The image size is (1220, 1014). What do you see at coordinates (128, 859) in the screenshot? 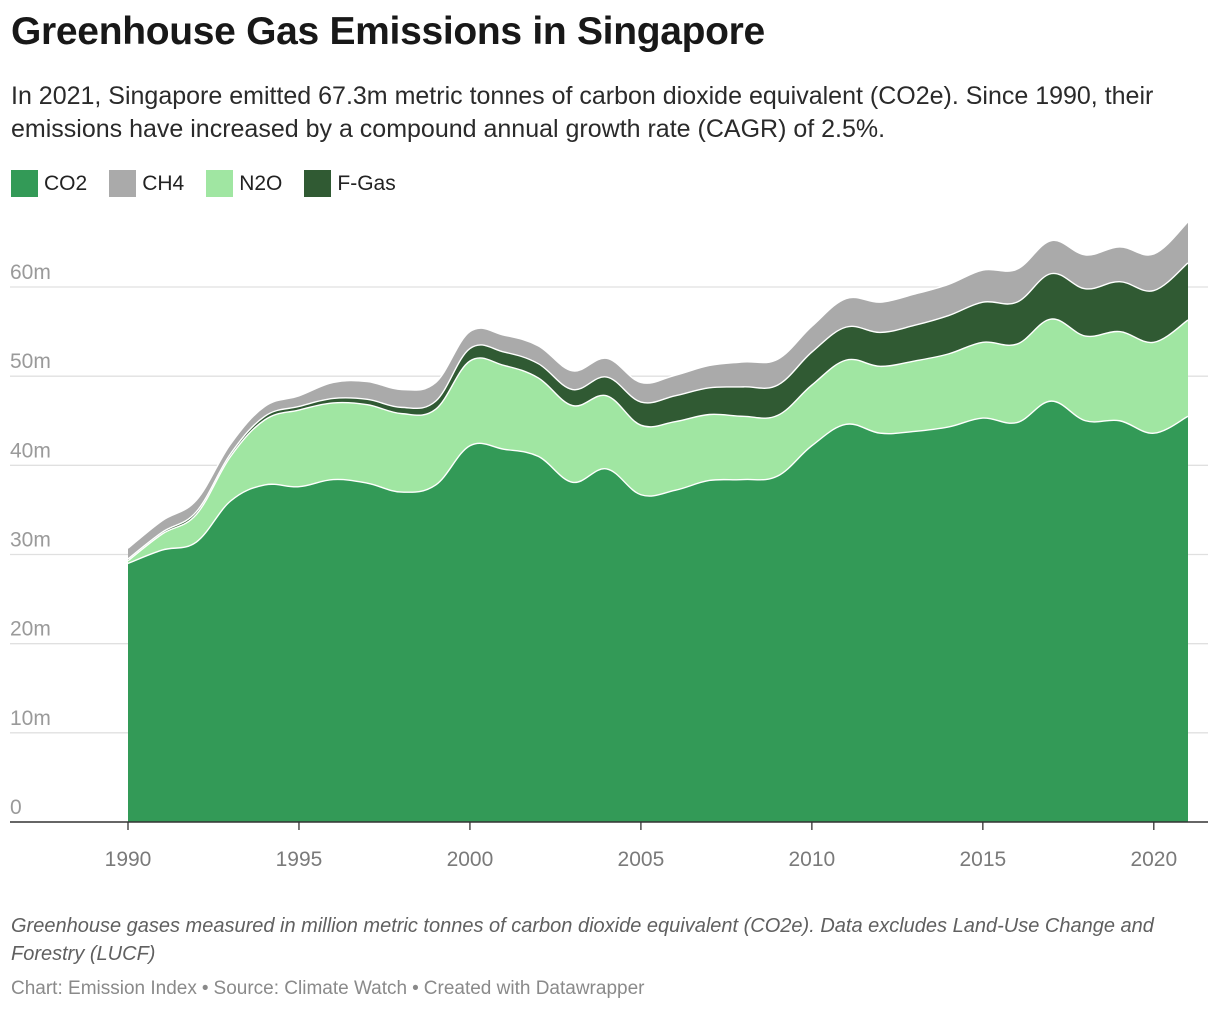
I see `x-tick-label: 1990` at bounding box center [128, 859].